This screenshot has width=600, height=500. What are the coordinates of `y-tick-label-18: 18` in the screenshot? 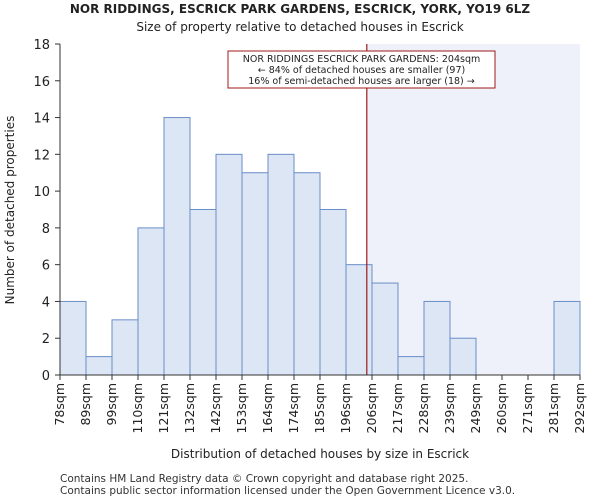 It's located at (41, 45).